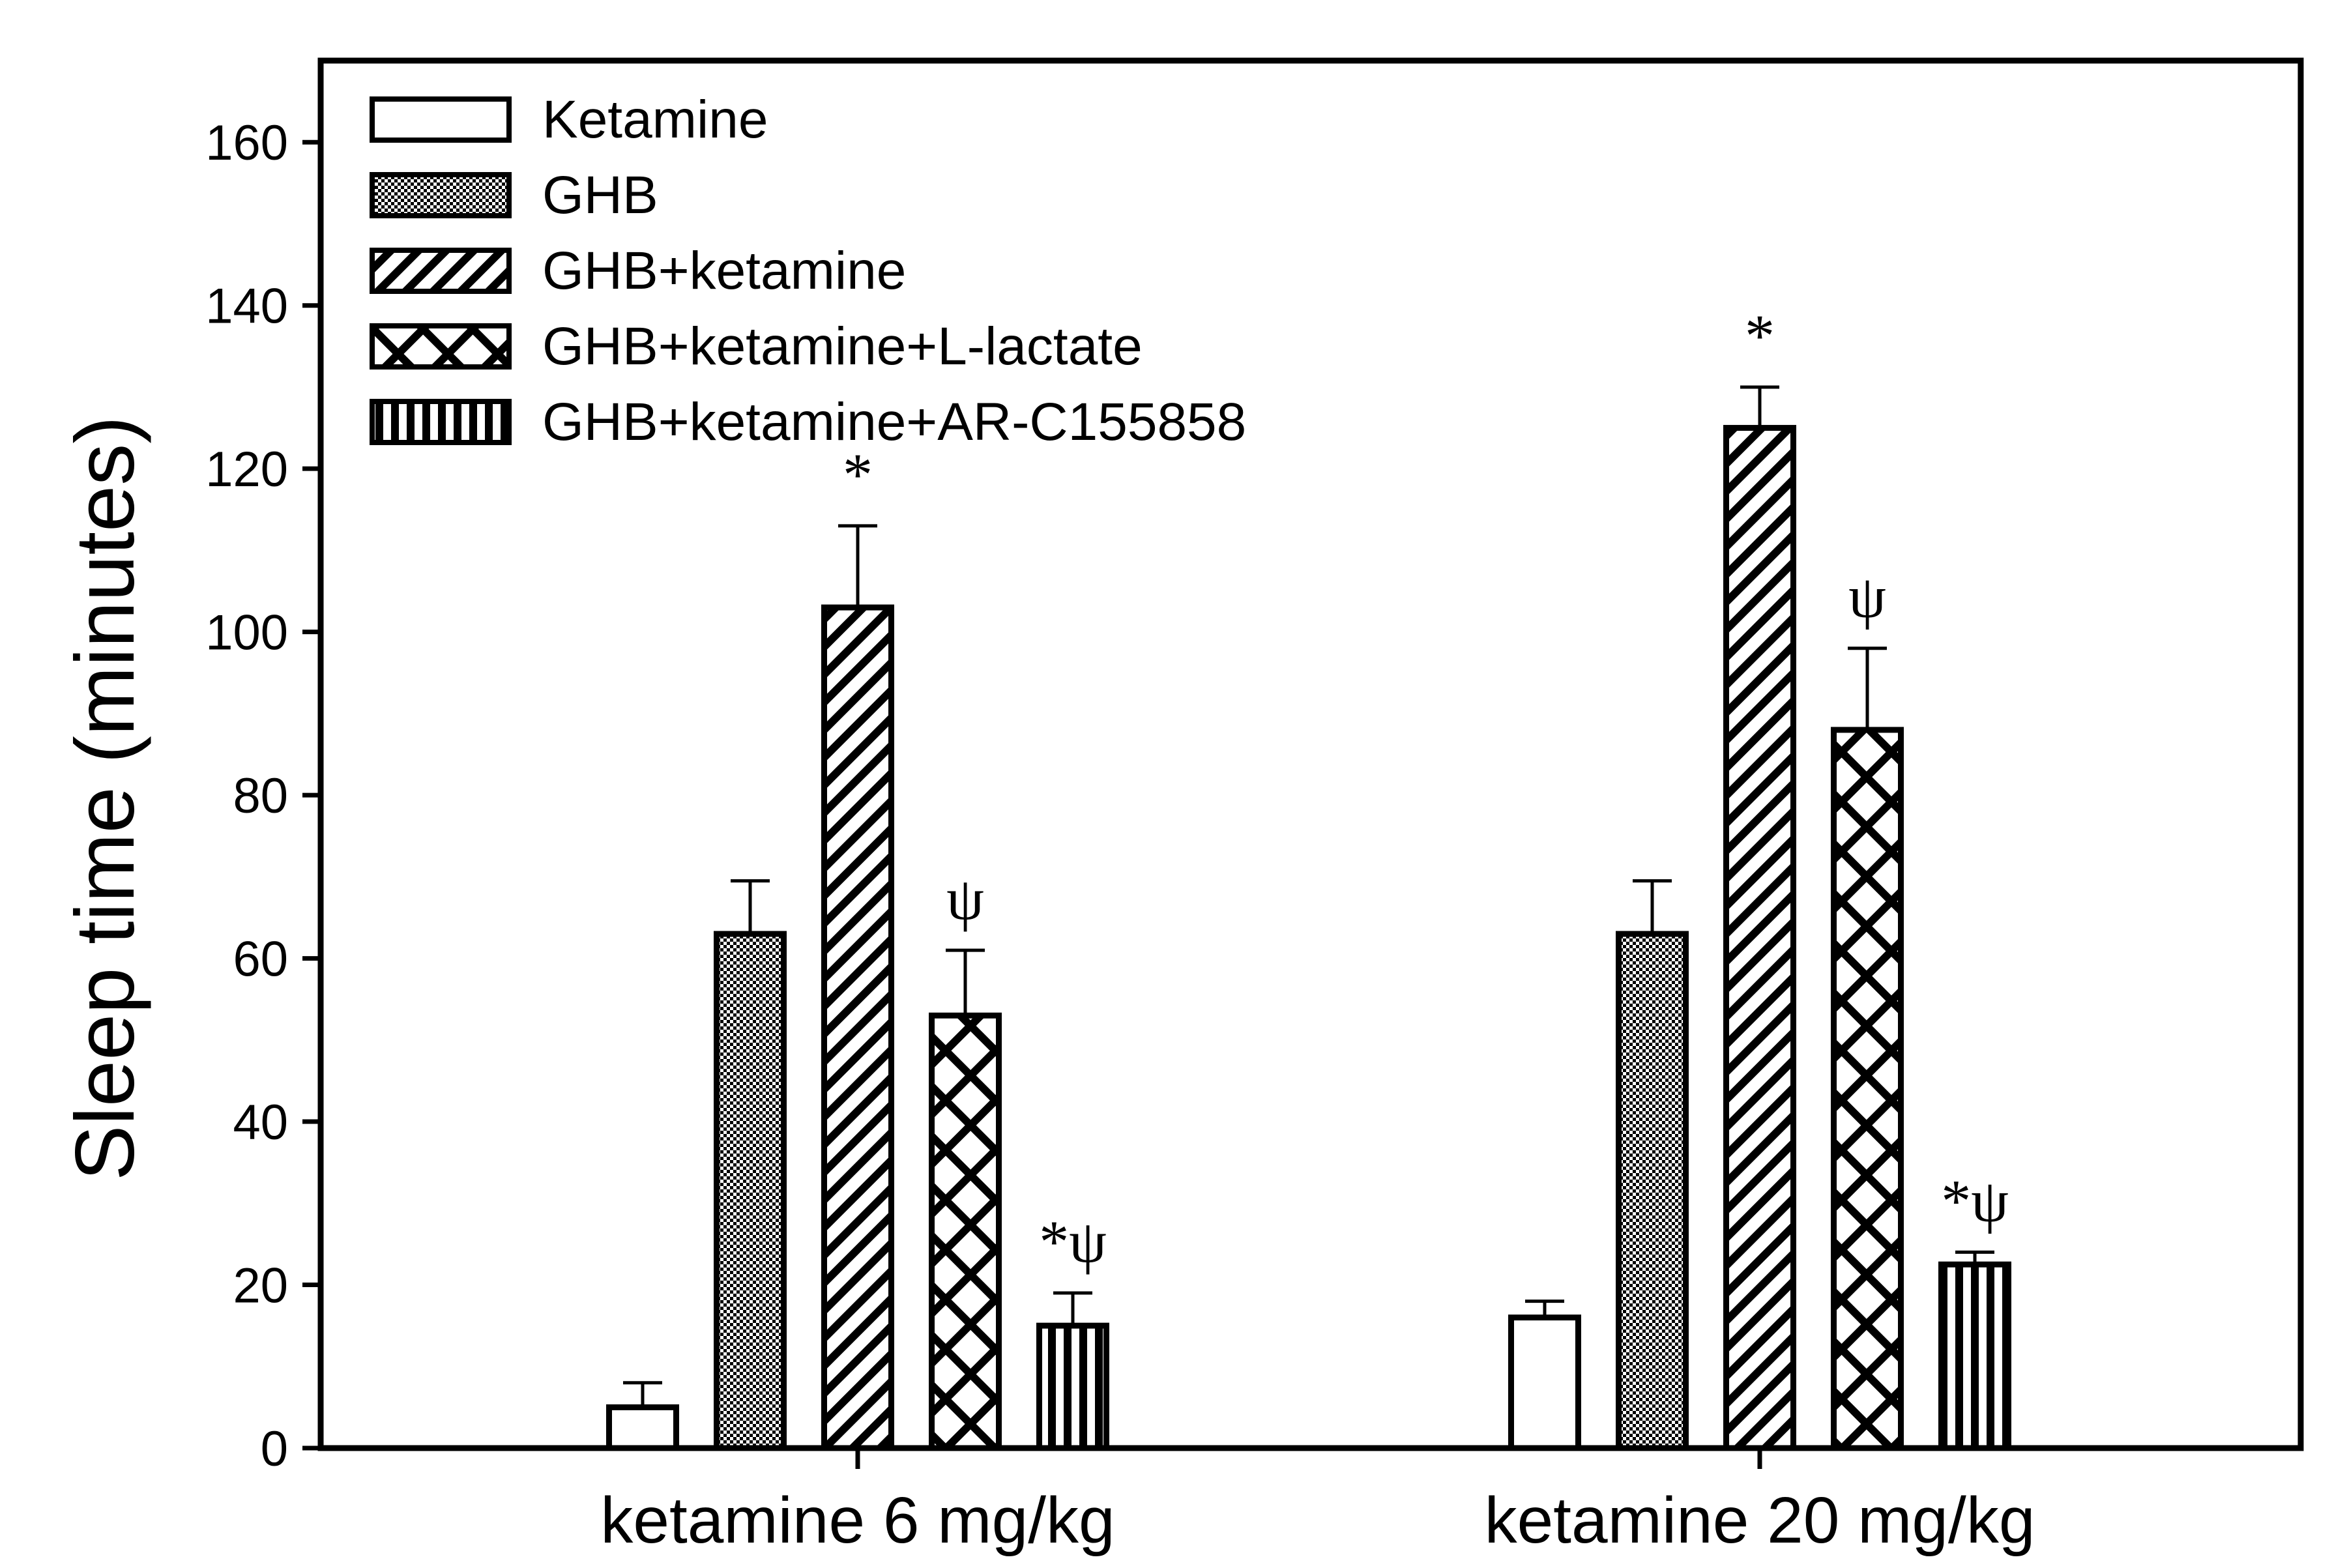  I want to click on y-tick-label: 140, so click(246, 306).